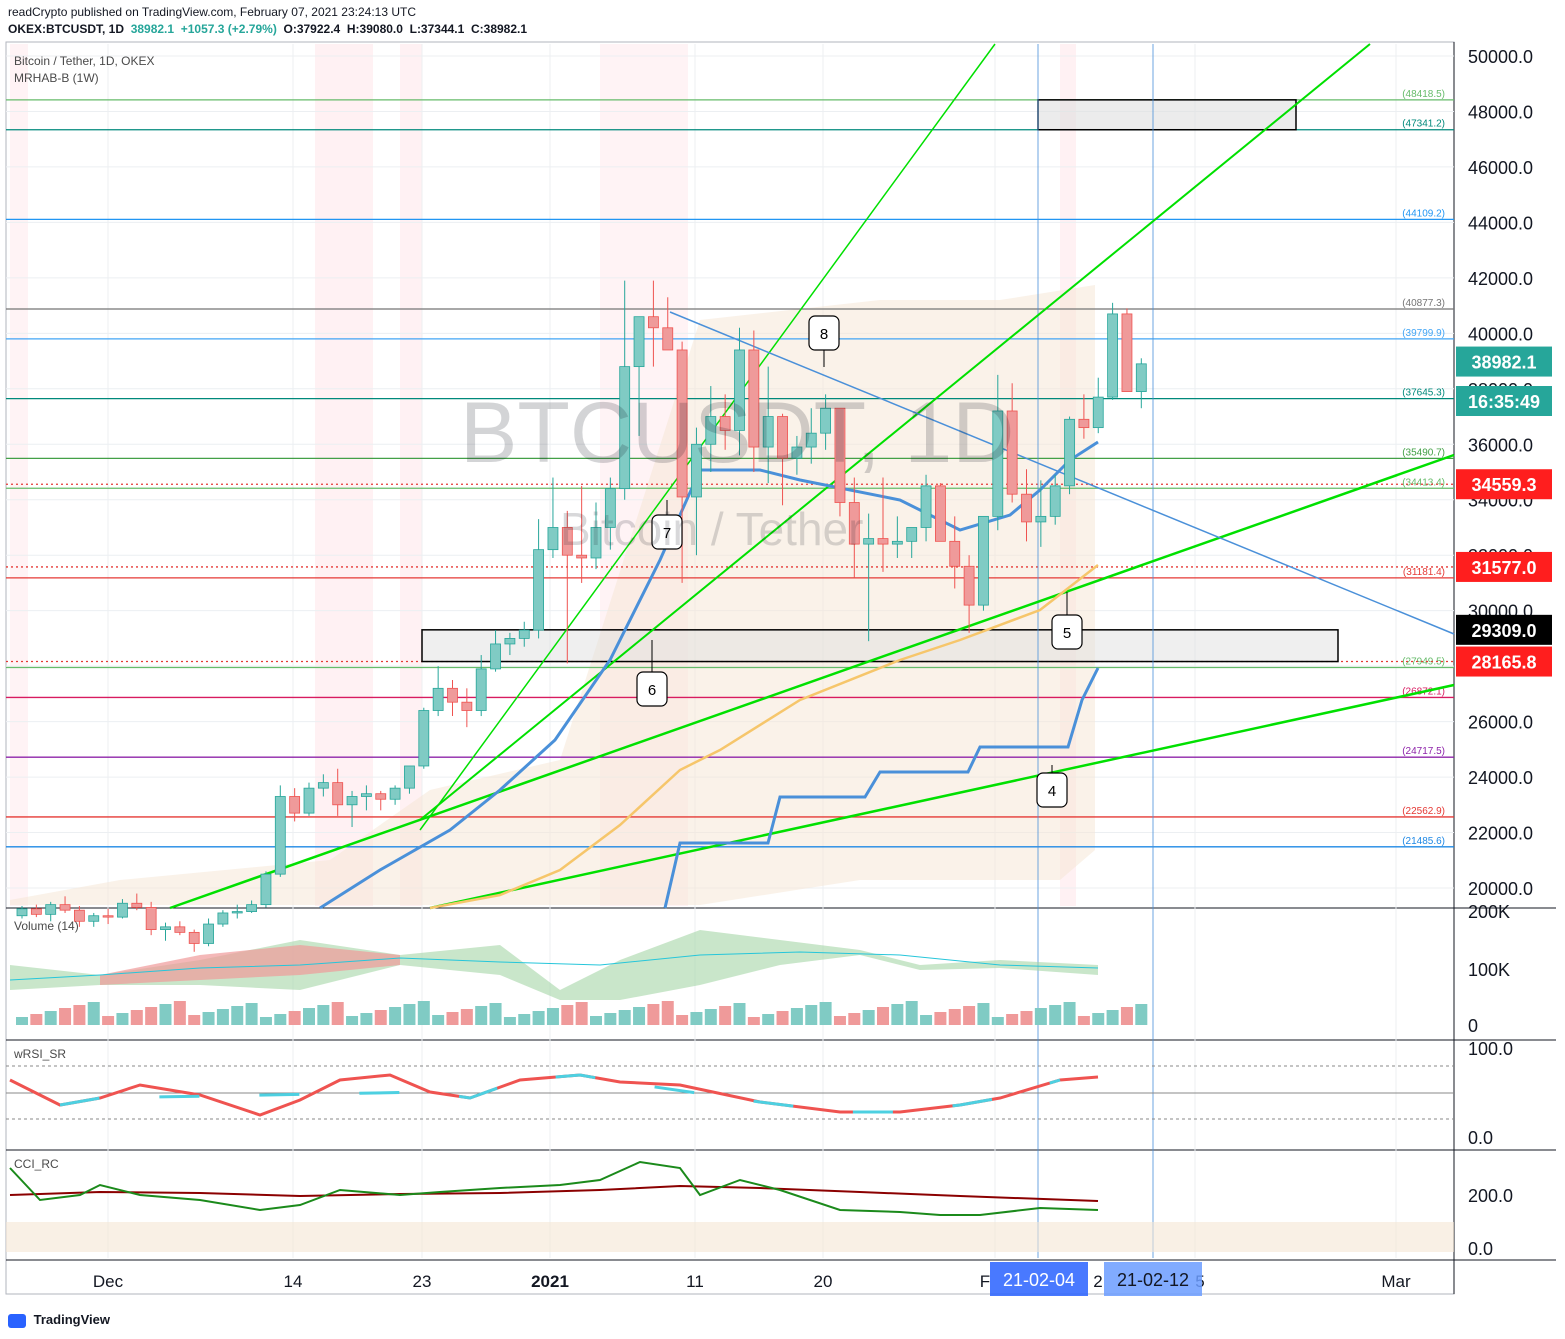 Image resolution: width=1565 pixels, height=1339 pixels. I want to click on volume-pane: 200K 100K 0, so click(759, 969).